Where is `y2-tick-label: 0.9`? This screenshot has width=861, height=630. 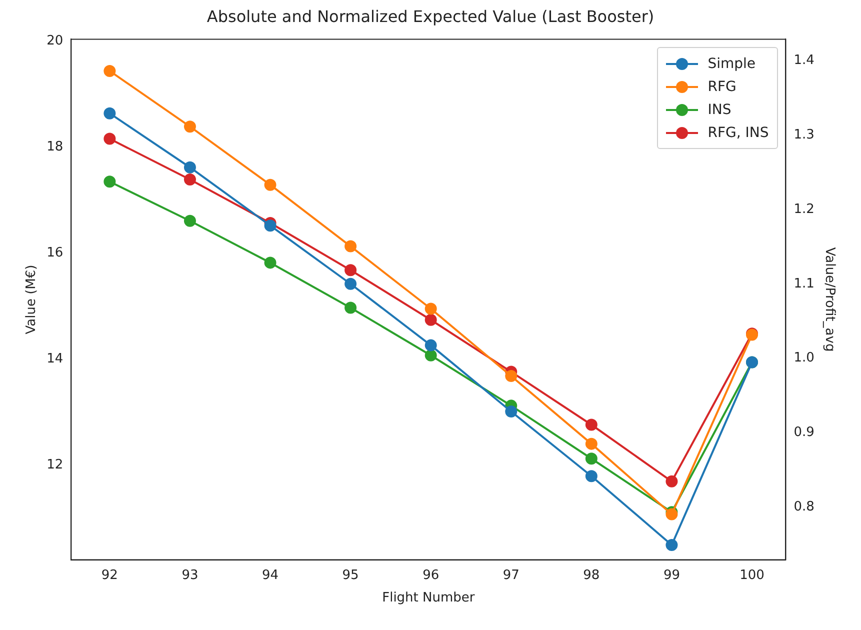 y2-tick-label: 0.9 is located at coordinates (804, 432).